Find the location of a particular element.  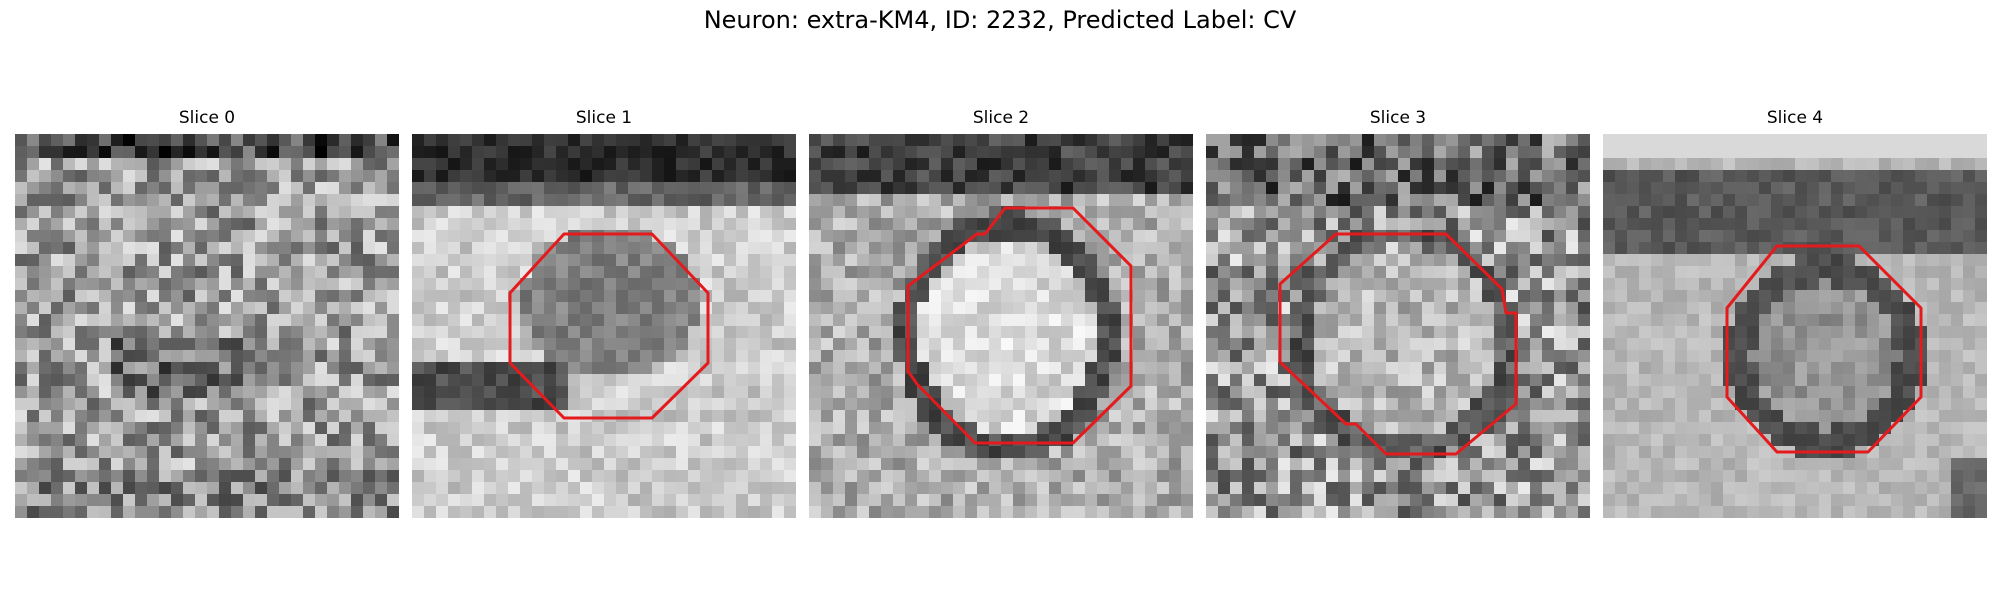

slice-title-3: Slice 3 is located at coordinates (1398, 118).